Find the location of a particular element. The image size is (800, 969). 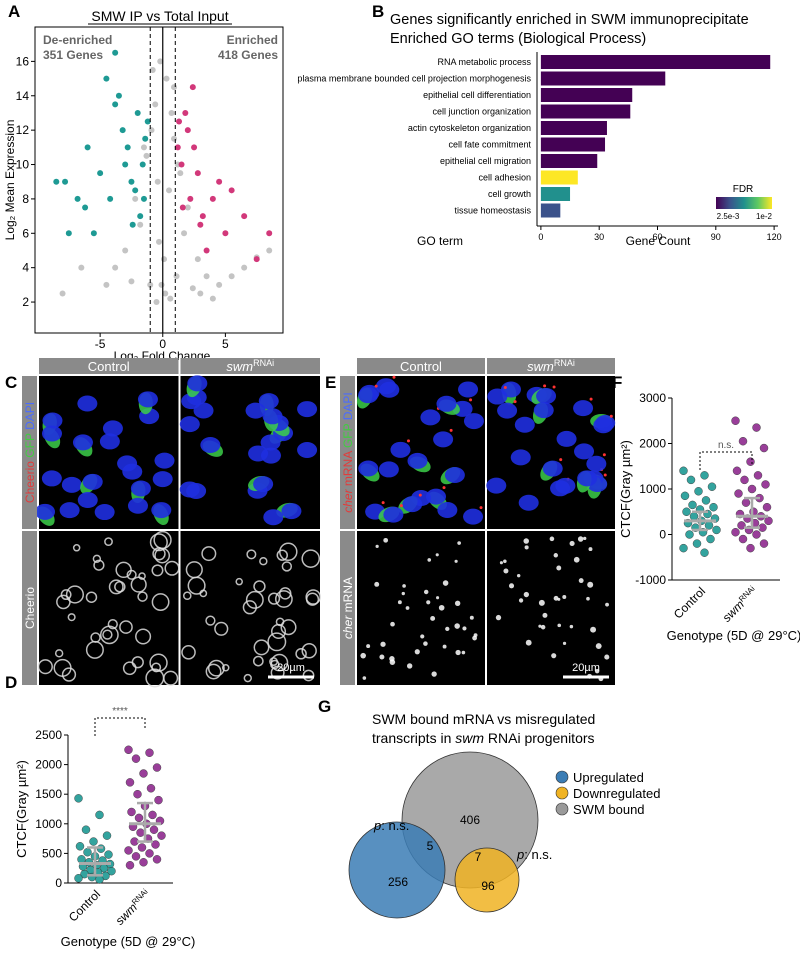

category-text: Control is located at coordinates (689, 602).